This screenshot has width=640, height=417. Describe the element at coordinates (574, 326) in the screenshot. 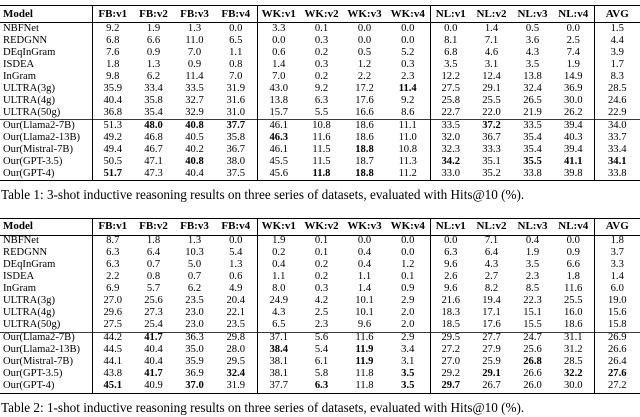

I see `value-cell: 18.6` at that location.